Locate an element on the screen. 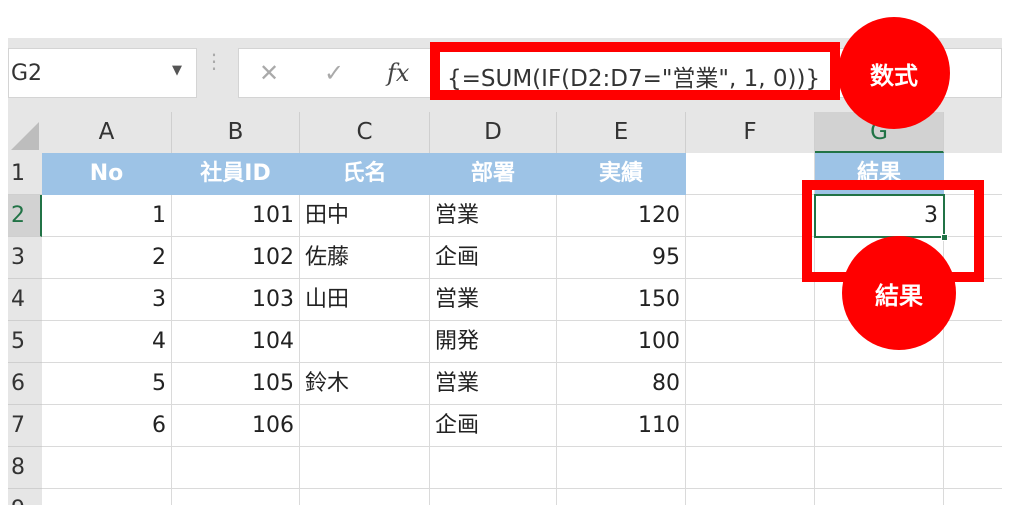 This screenshot has height=522, width=1024. cell: 106 is located at coordinates (236, 426).